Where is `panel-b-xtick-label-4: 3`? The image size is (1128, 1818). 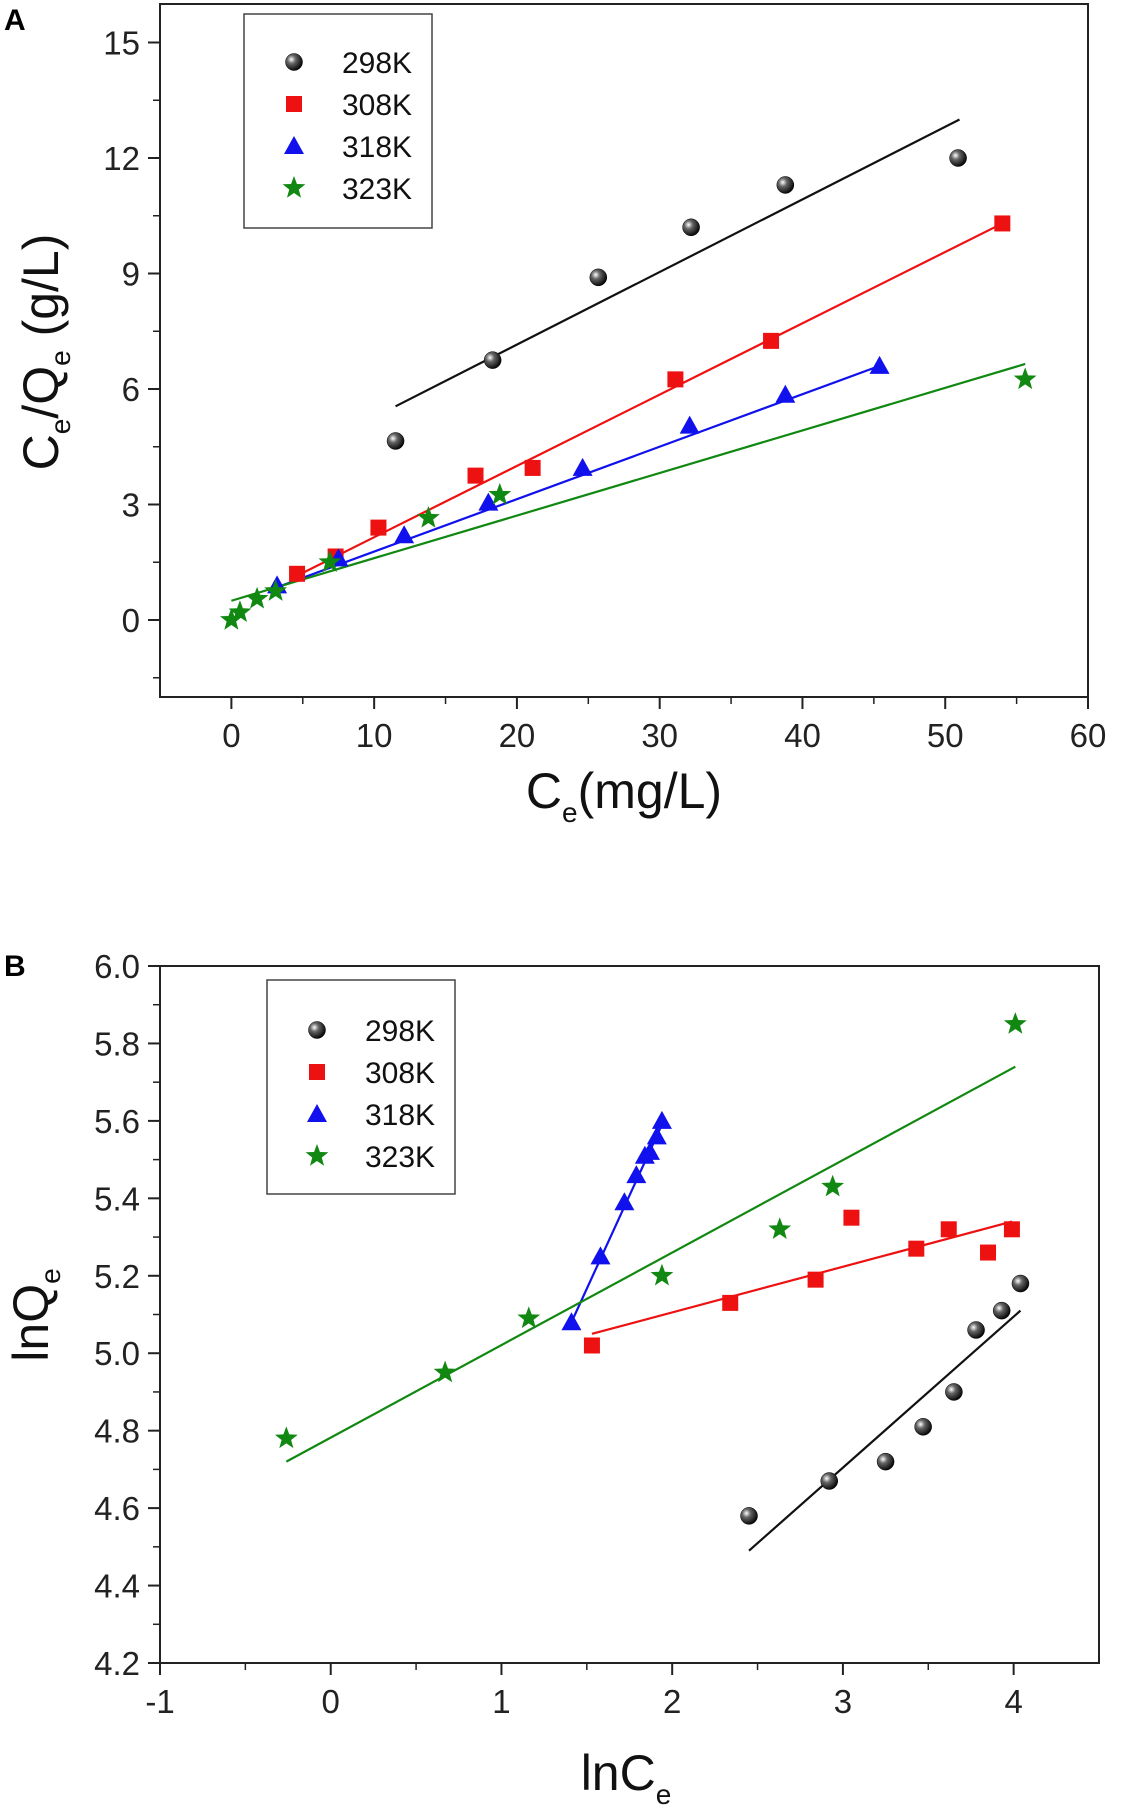 panel-b-xtick-label-4: 3 is located at coordinates (843, 1701).